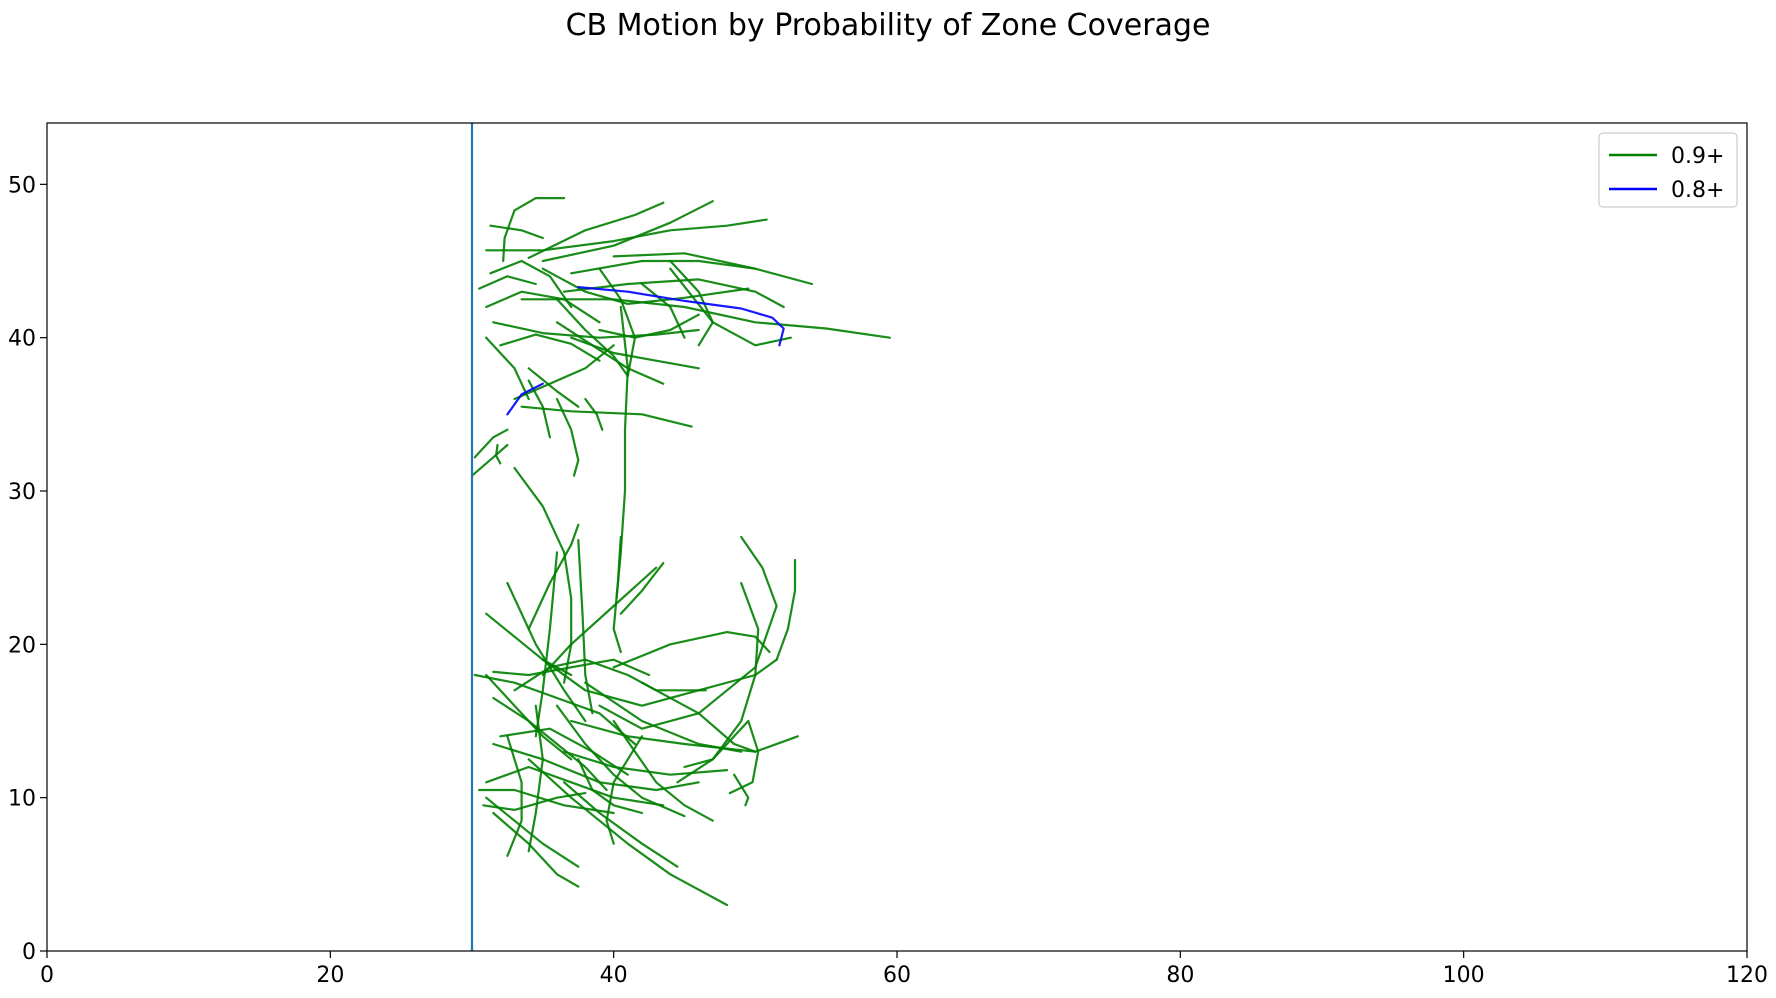 This screenshot has width=1776, height=998. I want to click on x-tick-label: 100, so click(1464, 975).